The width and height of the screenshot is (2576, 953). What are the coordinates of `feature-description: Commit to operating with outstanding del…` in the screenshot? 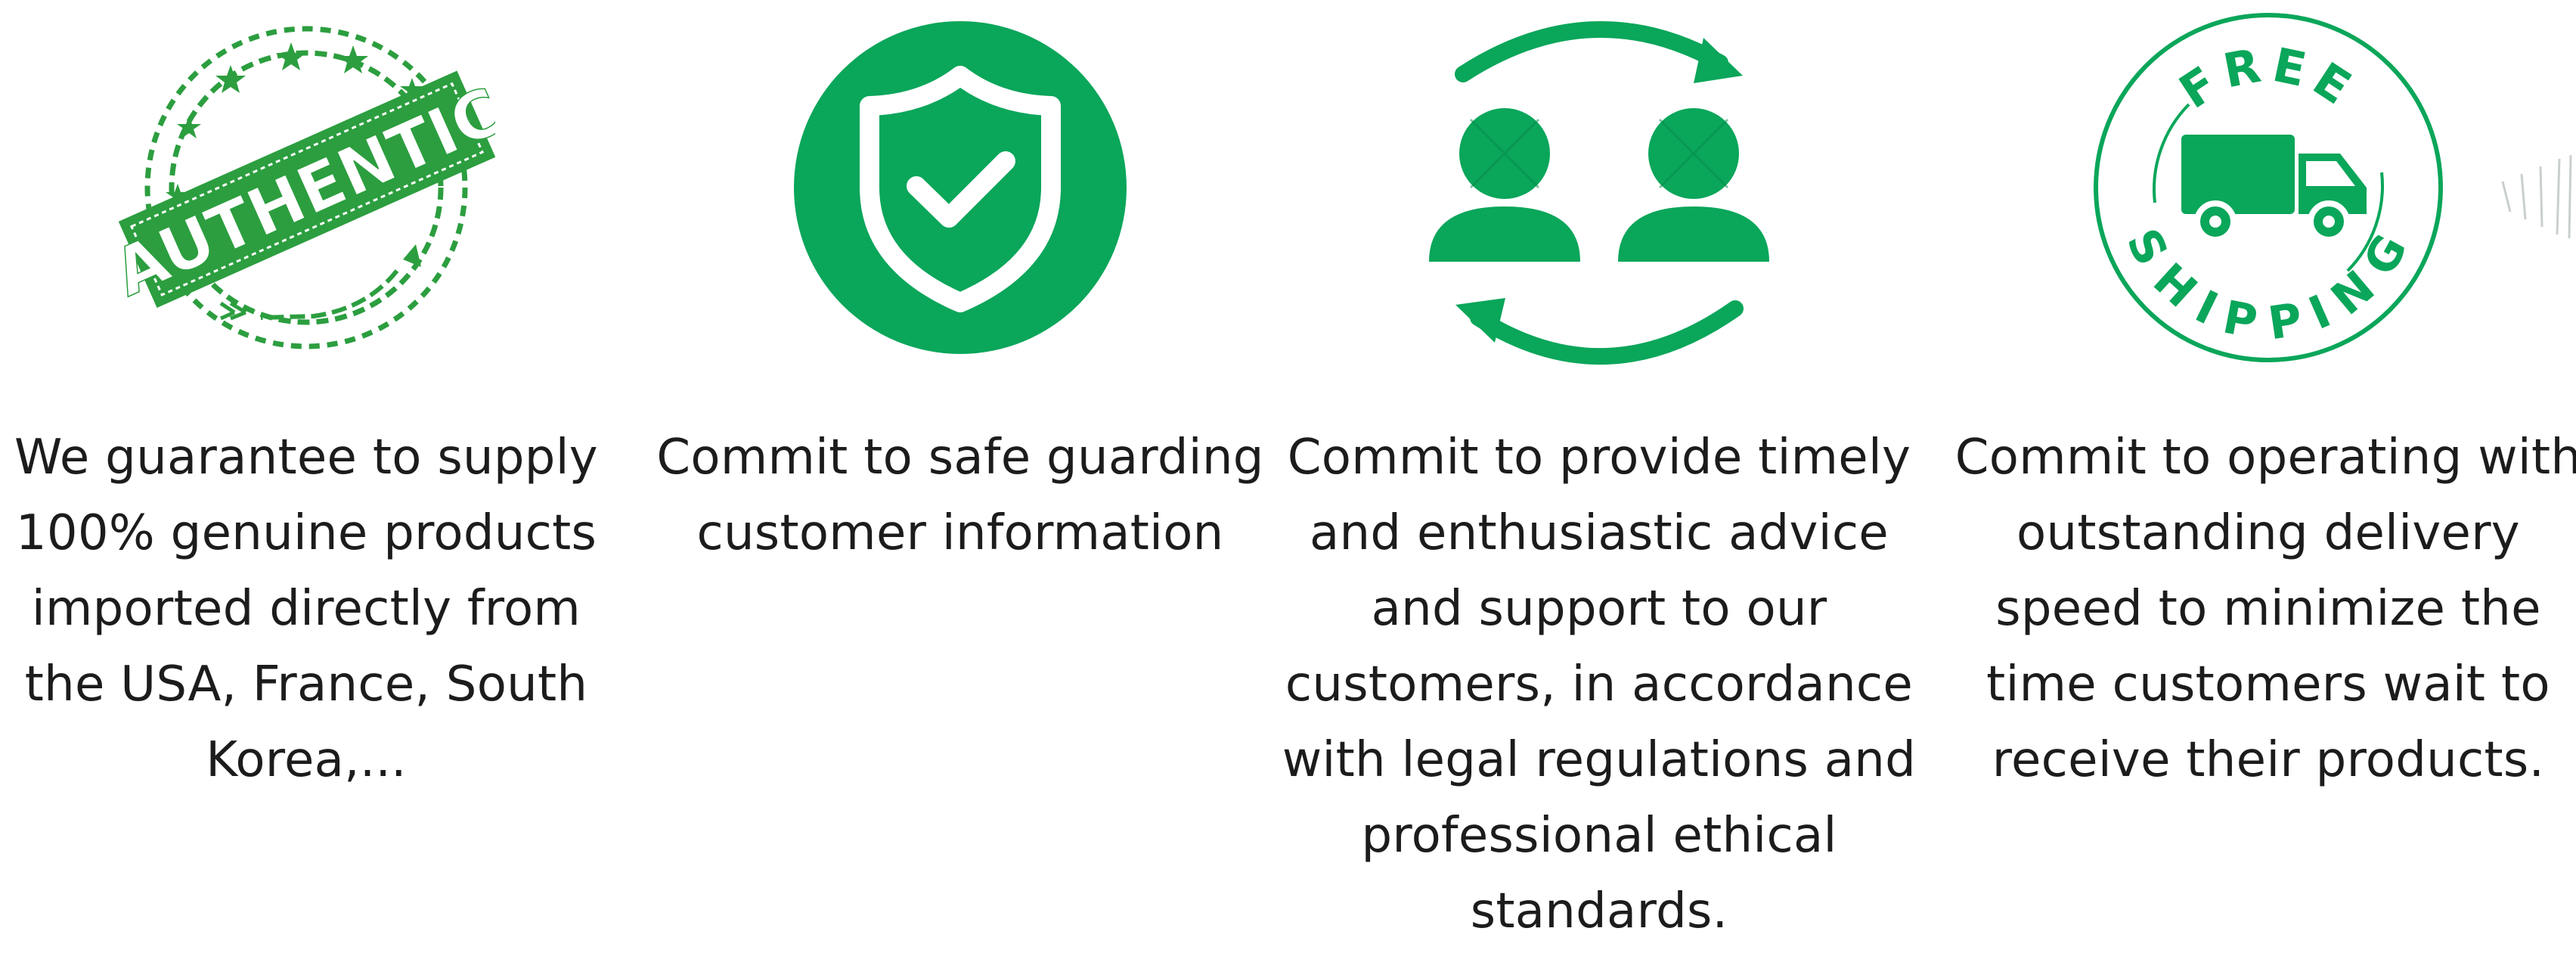 It's located at (2265, 609).